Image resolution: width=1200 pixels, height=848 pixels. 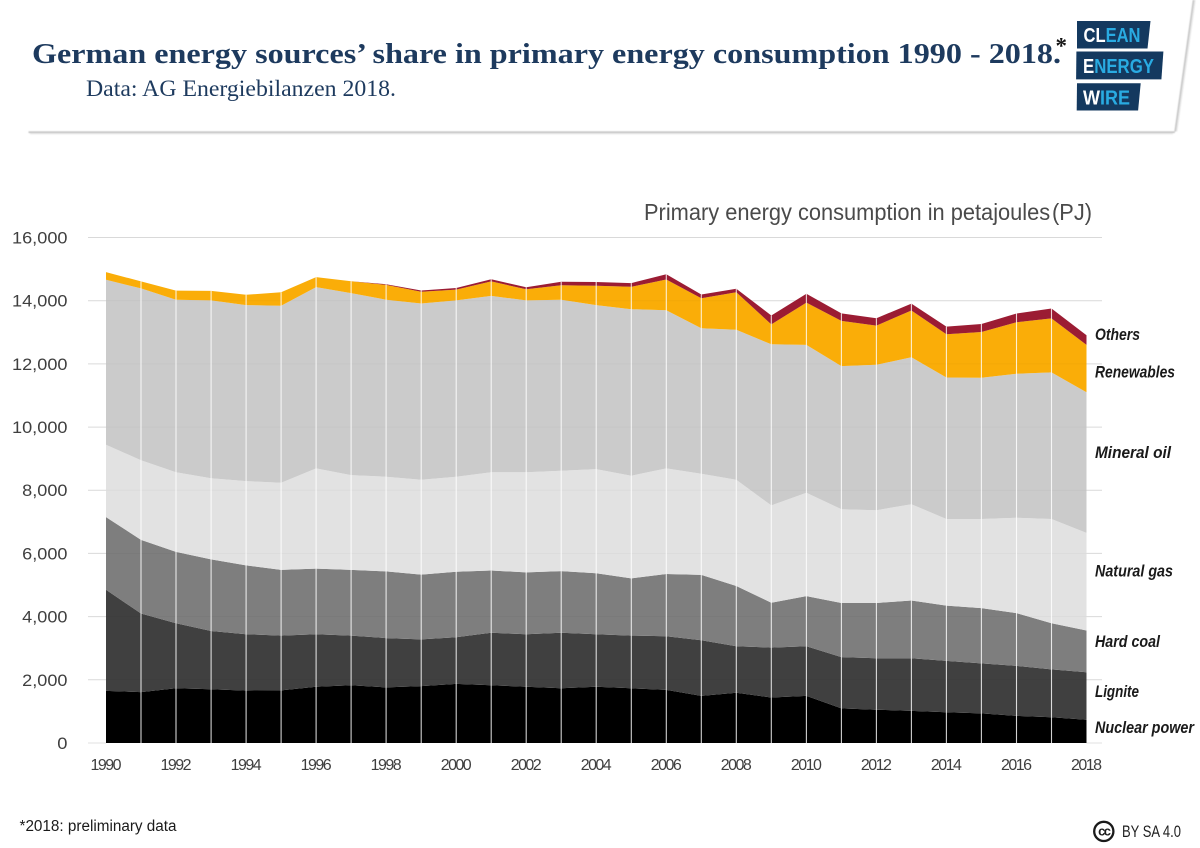 What do you see at coordinates (44, 490) in the screenshot?
I see `svg-text: 8,000` at bounding box center [44, 490].